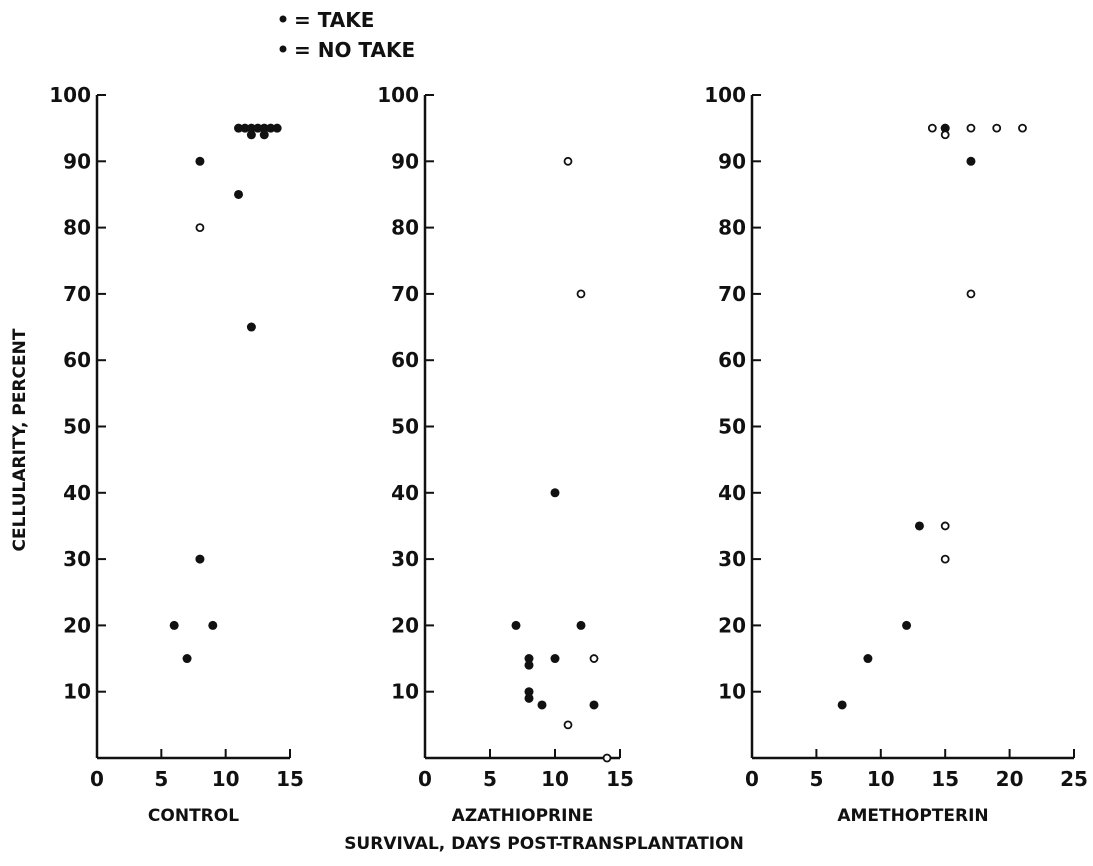 The height and width of the screenshot is (866, 1093). Describe the element at coordinates (193, 816) in the screenshot. I see `panel-label: CONTROL` at that location.